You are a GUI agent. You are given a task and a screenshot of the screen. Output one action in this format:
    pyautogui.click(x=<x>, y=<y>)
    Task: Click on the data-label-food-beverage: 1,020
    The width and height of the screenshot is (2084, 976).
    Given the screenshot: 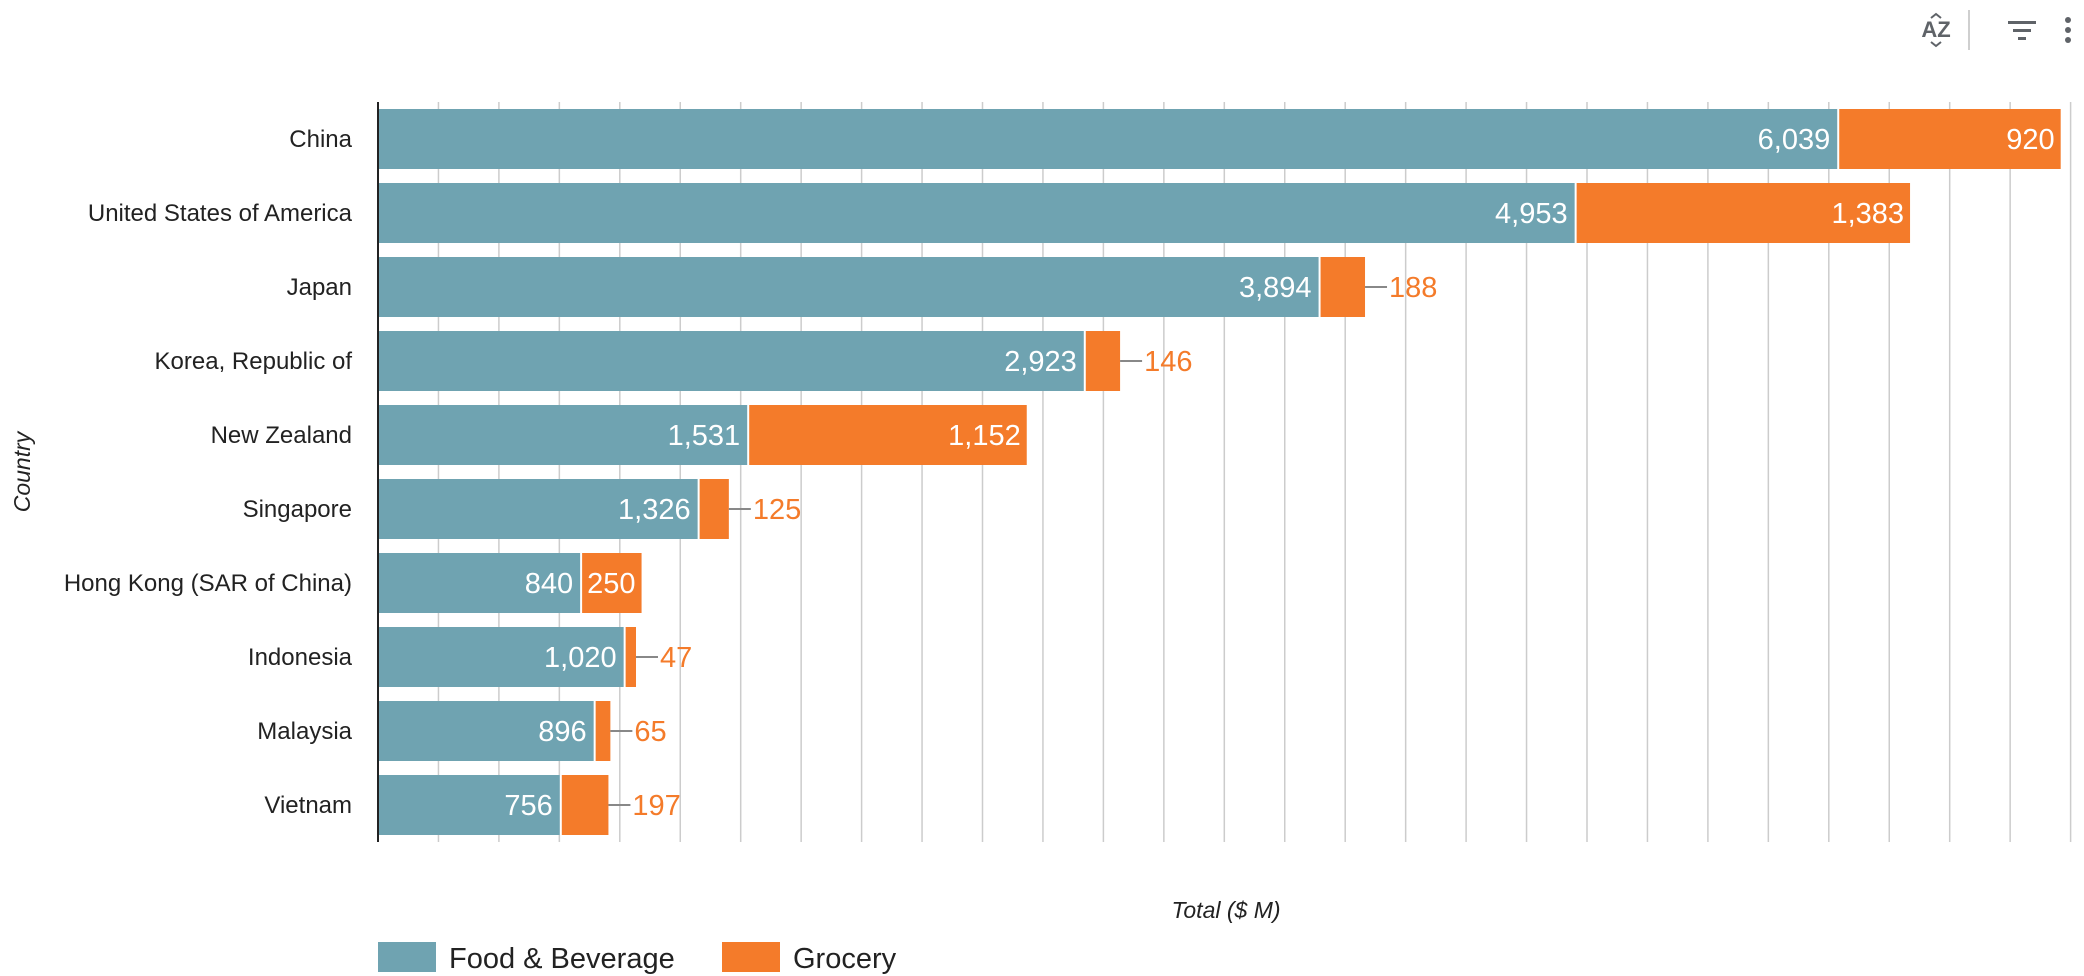 What is the action you would take?
    pyautogui.click(x=580, y=658)
    